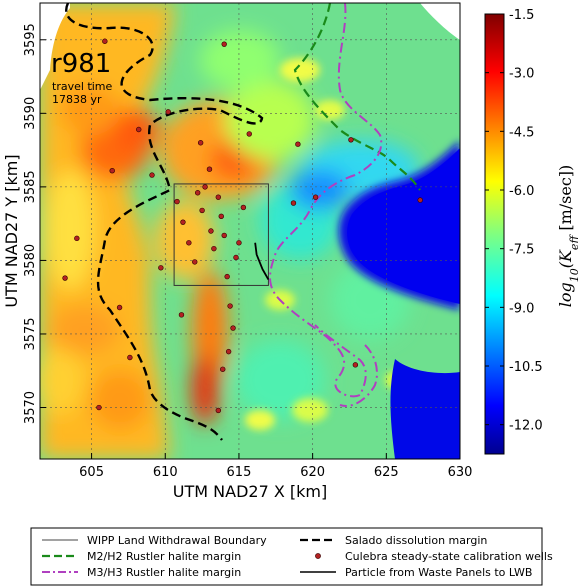 The image size is (578, 586). Describe the element at coordinates (565, 258) in the screenshot. I see `colorbar-label-k: (K` at that location.